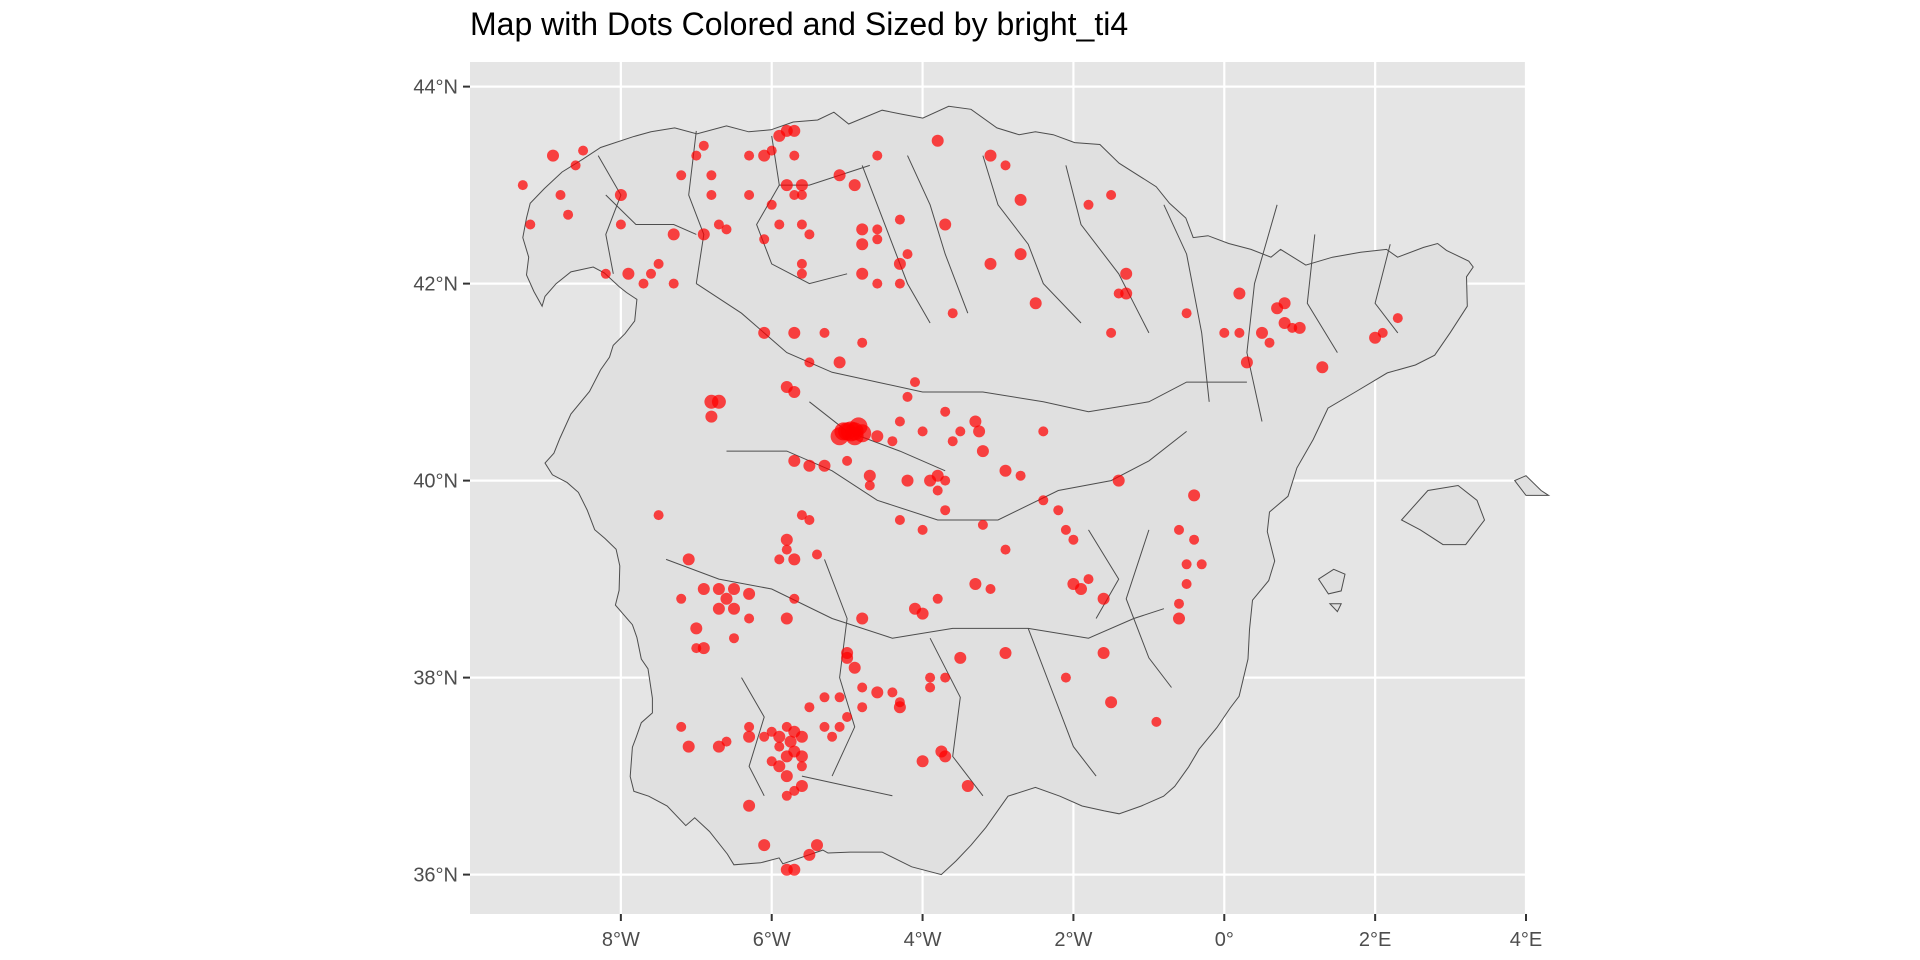  I want to click on x-tick-label: 2°W, so click(1073, 940).